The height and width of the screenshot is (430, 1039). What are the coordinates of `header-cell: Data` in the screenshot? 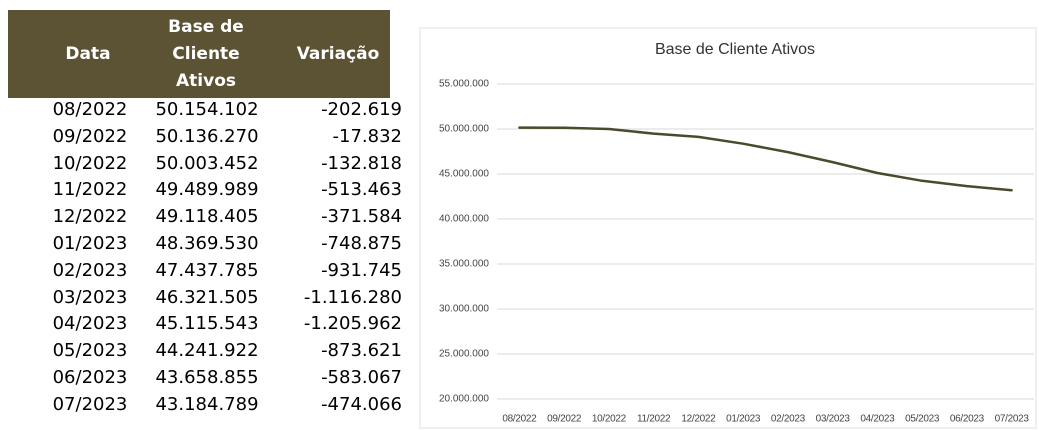 It's located at (88, 54).